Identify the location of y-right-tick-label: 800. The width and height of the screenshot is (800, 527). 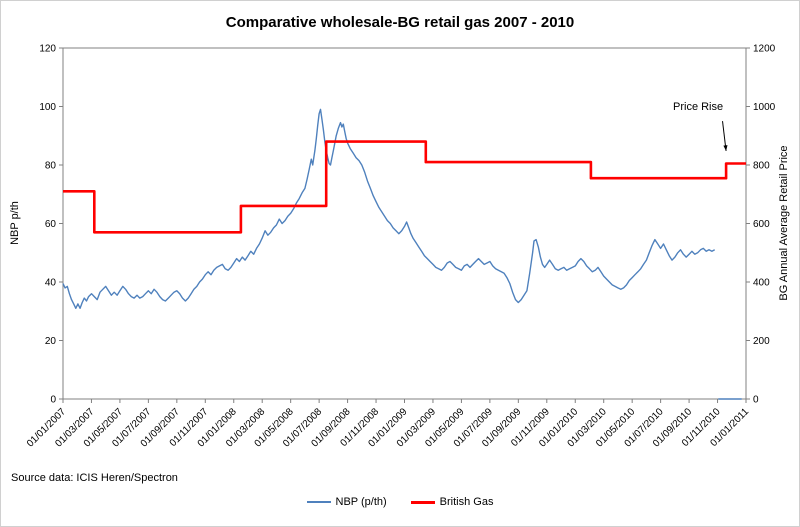
(761, 166).